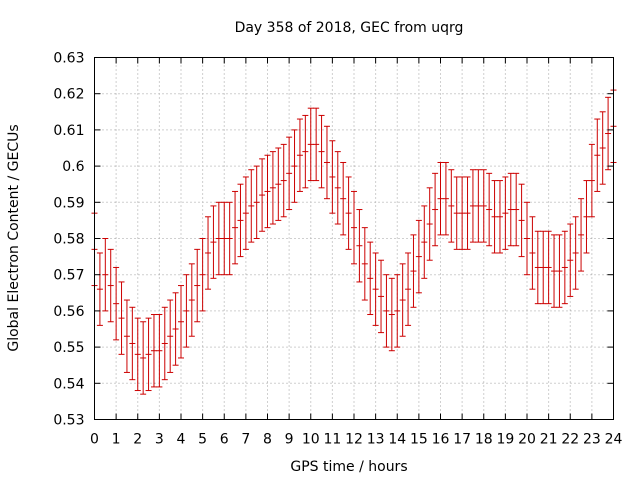 Image resolution: width=640 pixels, height=480 pixels. What do you see at coordinates (549, 440) in the screenshot?
I see `x-tick-label: 21` at bounding box center [549, 440].